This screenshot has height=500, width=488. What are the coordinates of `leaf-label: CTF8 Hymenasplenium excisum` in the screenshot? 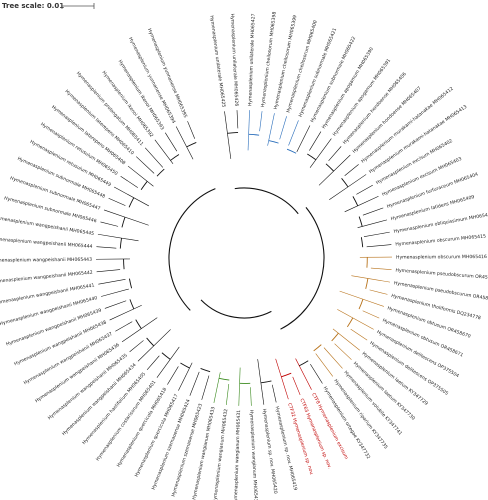 It's located at (329, 426).